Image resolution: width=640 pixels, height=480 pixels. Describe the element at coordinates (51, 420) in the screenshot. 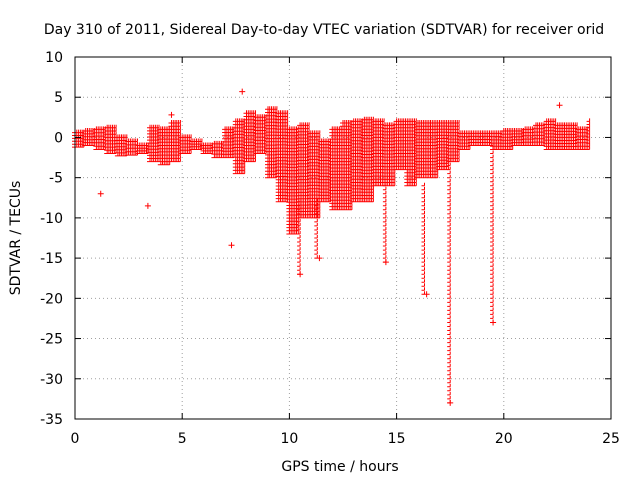

I see `y-tick-label: -35` at that location.